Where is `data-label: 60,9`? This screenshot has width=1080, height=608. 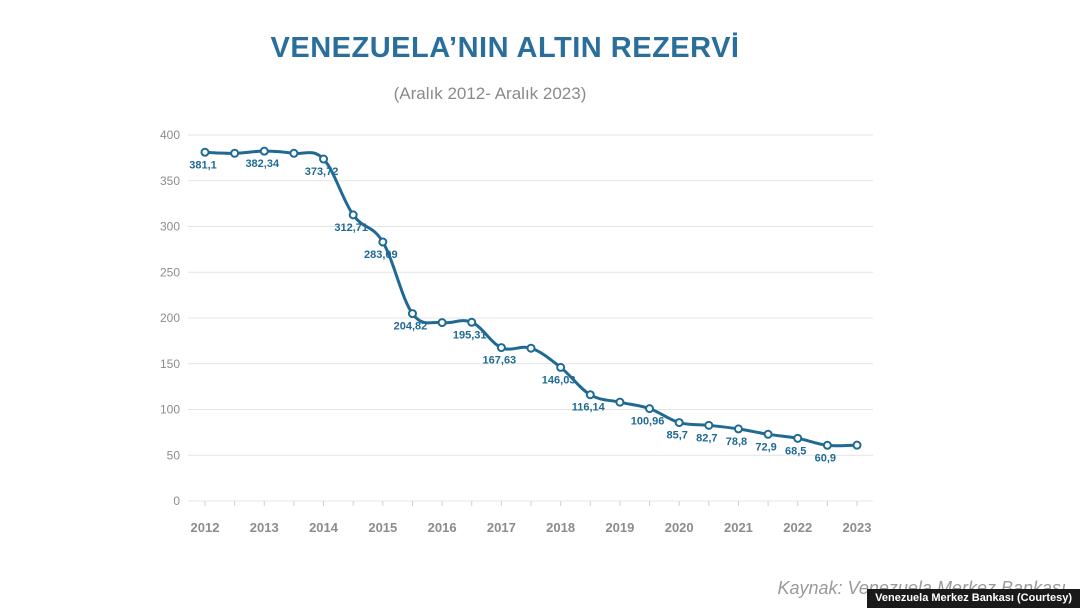
data-label: 60,9 is located at coordinates (825, 458).